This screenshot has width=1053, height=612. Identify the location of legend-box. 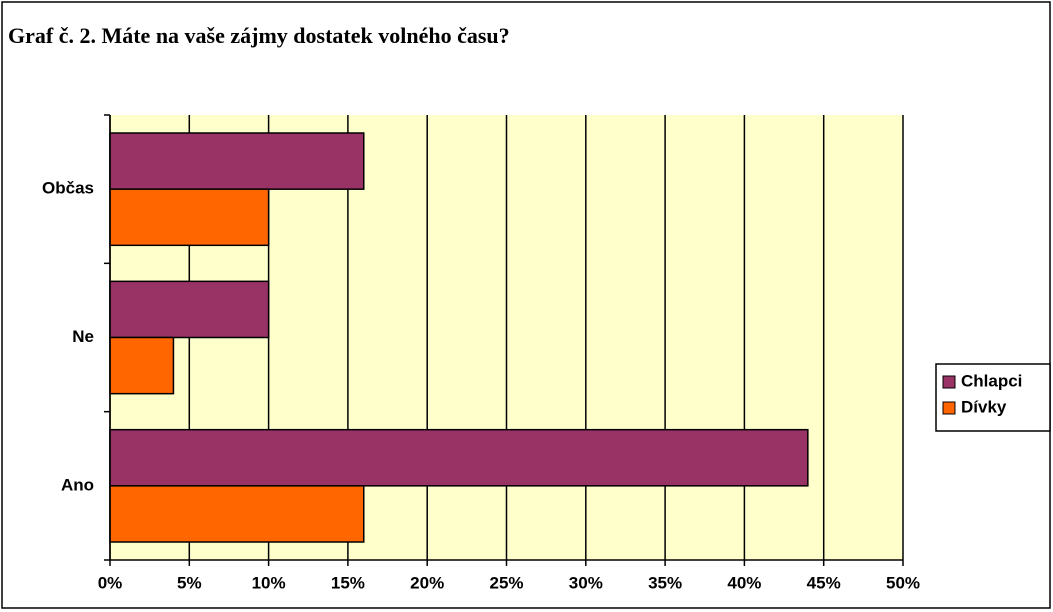
(993, 397).